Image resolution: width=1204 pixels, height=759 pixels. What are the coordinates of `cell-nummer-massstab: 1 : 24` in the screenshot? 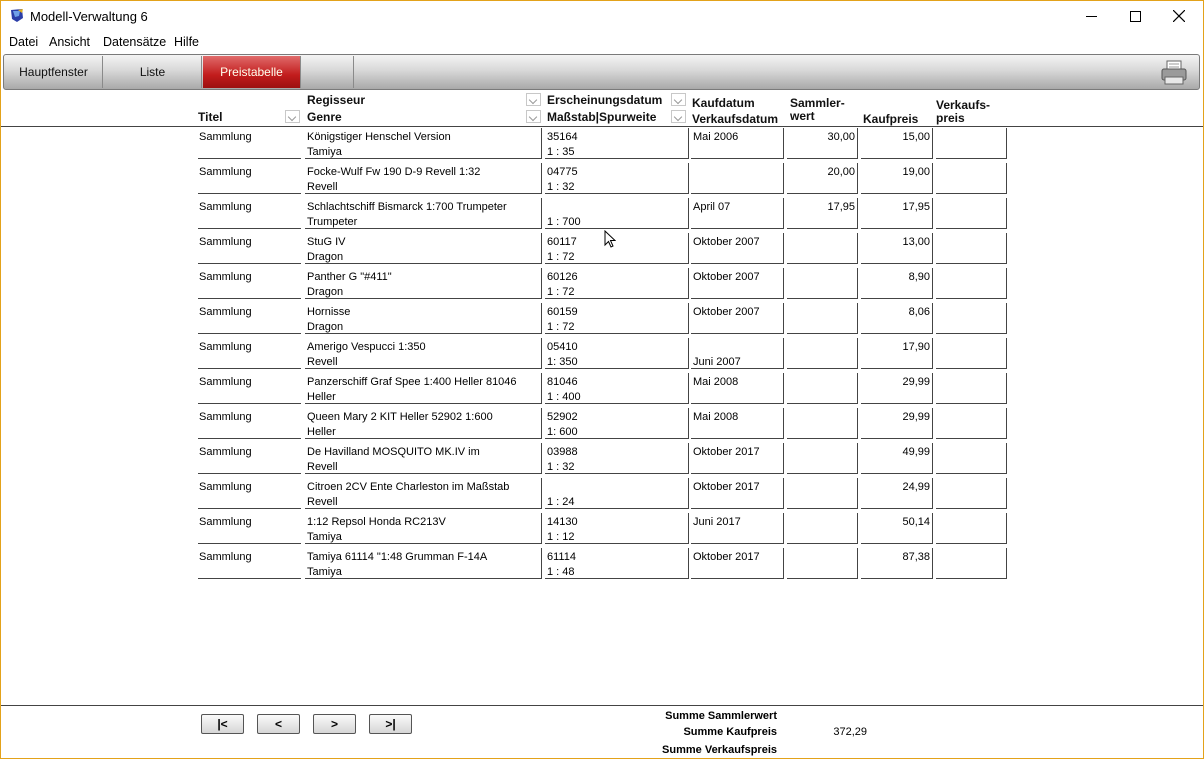 It's located at (617, 493).